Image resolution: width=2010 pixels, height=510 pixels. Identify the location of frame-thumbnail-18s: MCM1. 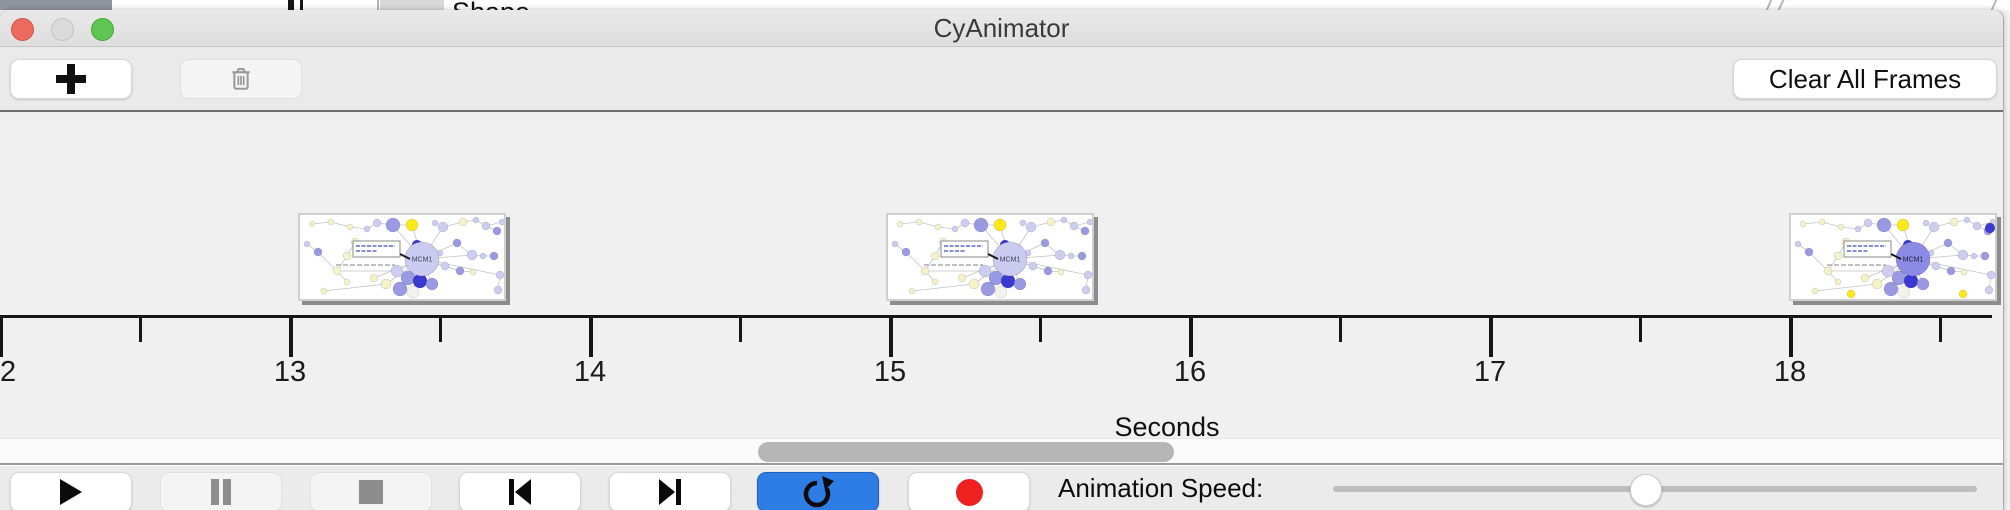
(1893, 257).